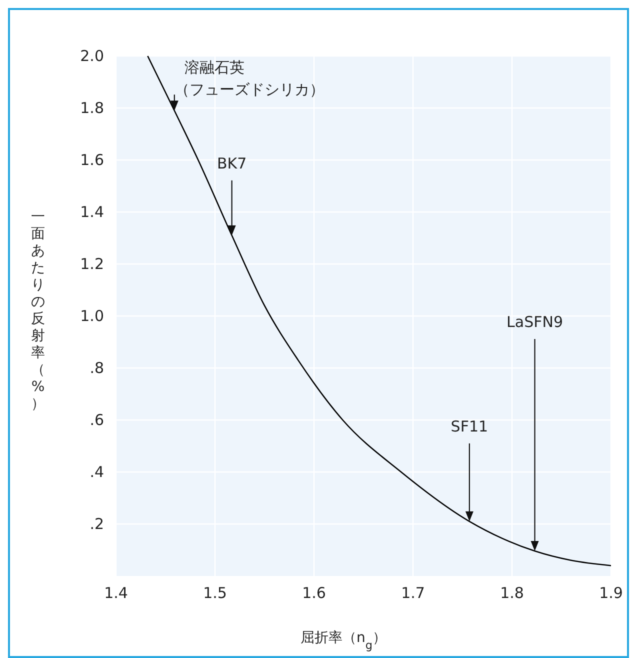  Describe the element at coordinates (92, 108) in the screenshot. I see `y-tick-label: 1.8` at that location.